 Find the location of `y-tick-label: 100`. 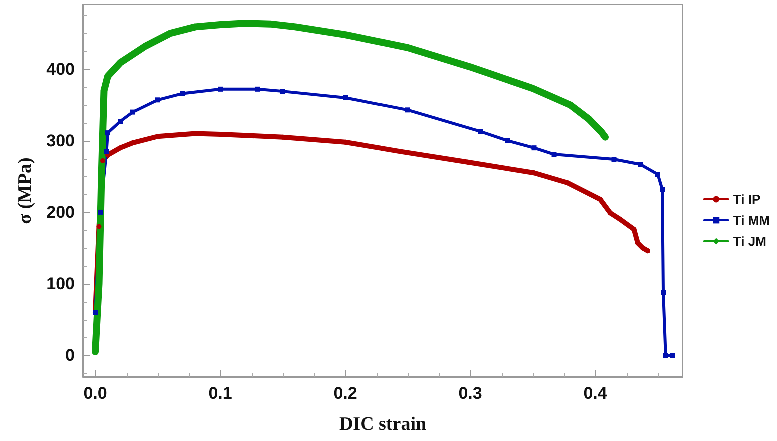

y-tick-label: 100 is located at coordinates (60, 284).